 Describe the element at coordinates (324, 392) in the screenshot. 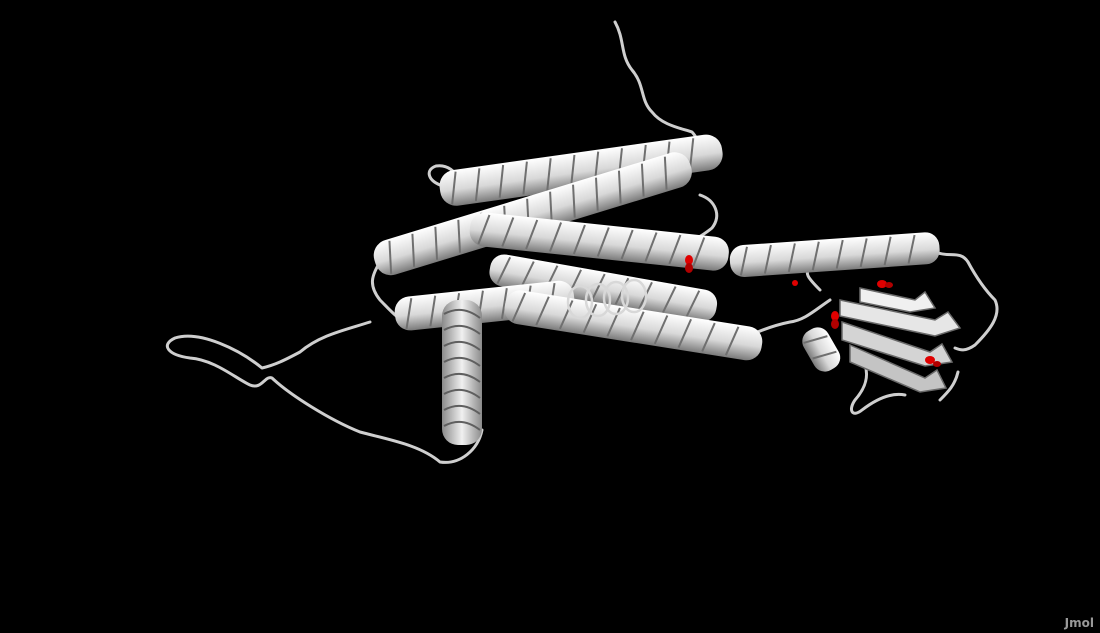

I see `left-long-loop` at that location.